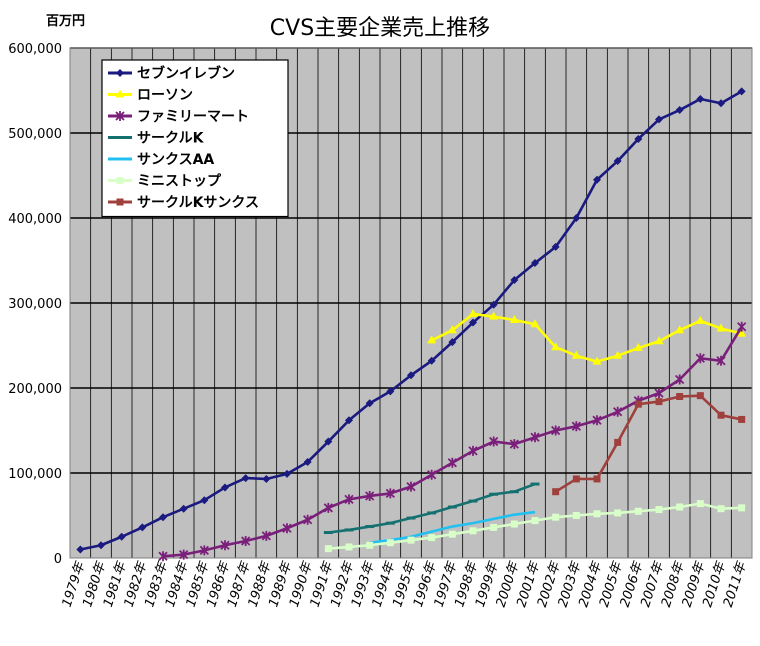  Describe the element at coordinates (193, 117) in the screenshot. I see `legend-label: ファミリーマート` at that location.